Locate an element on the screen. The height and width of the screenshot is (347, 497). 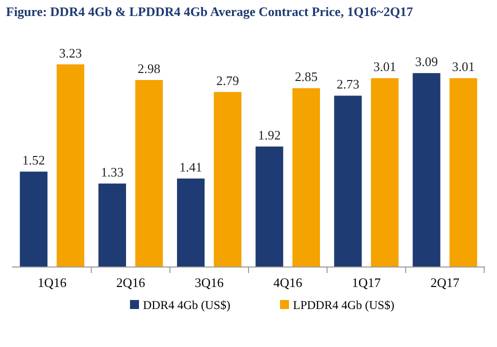
data-label: 1.92 is located at coordinates (269, 135).